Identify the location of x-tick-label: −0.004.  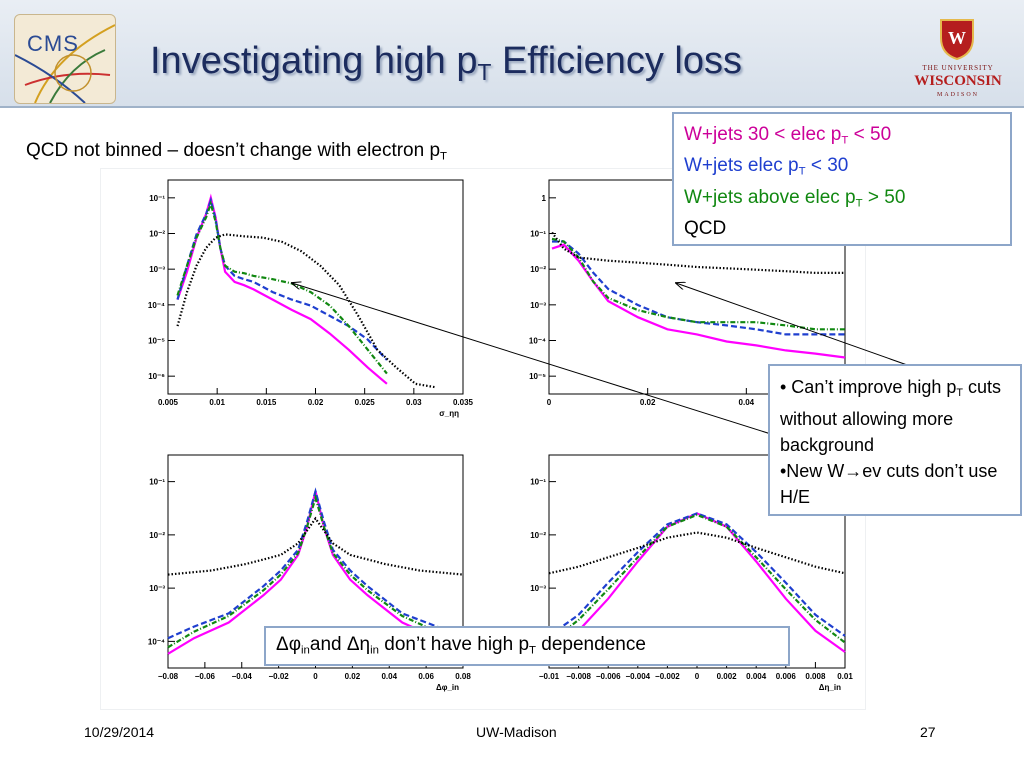
(637, 676).